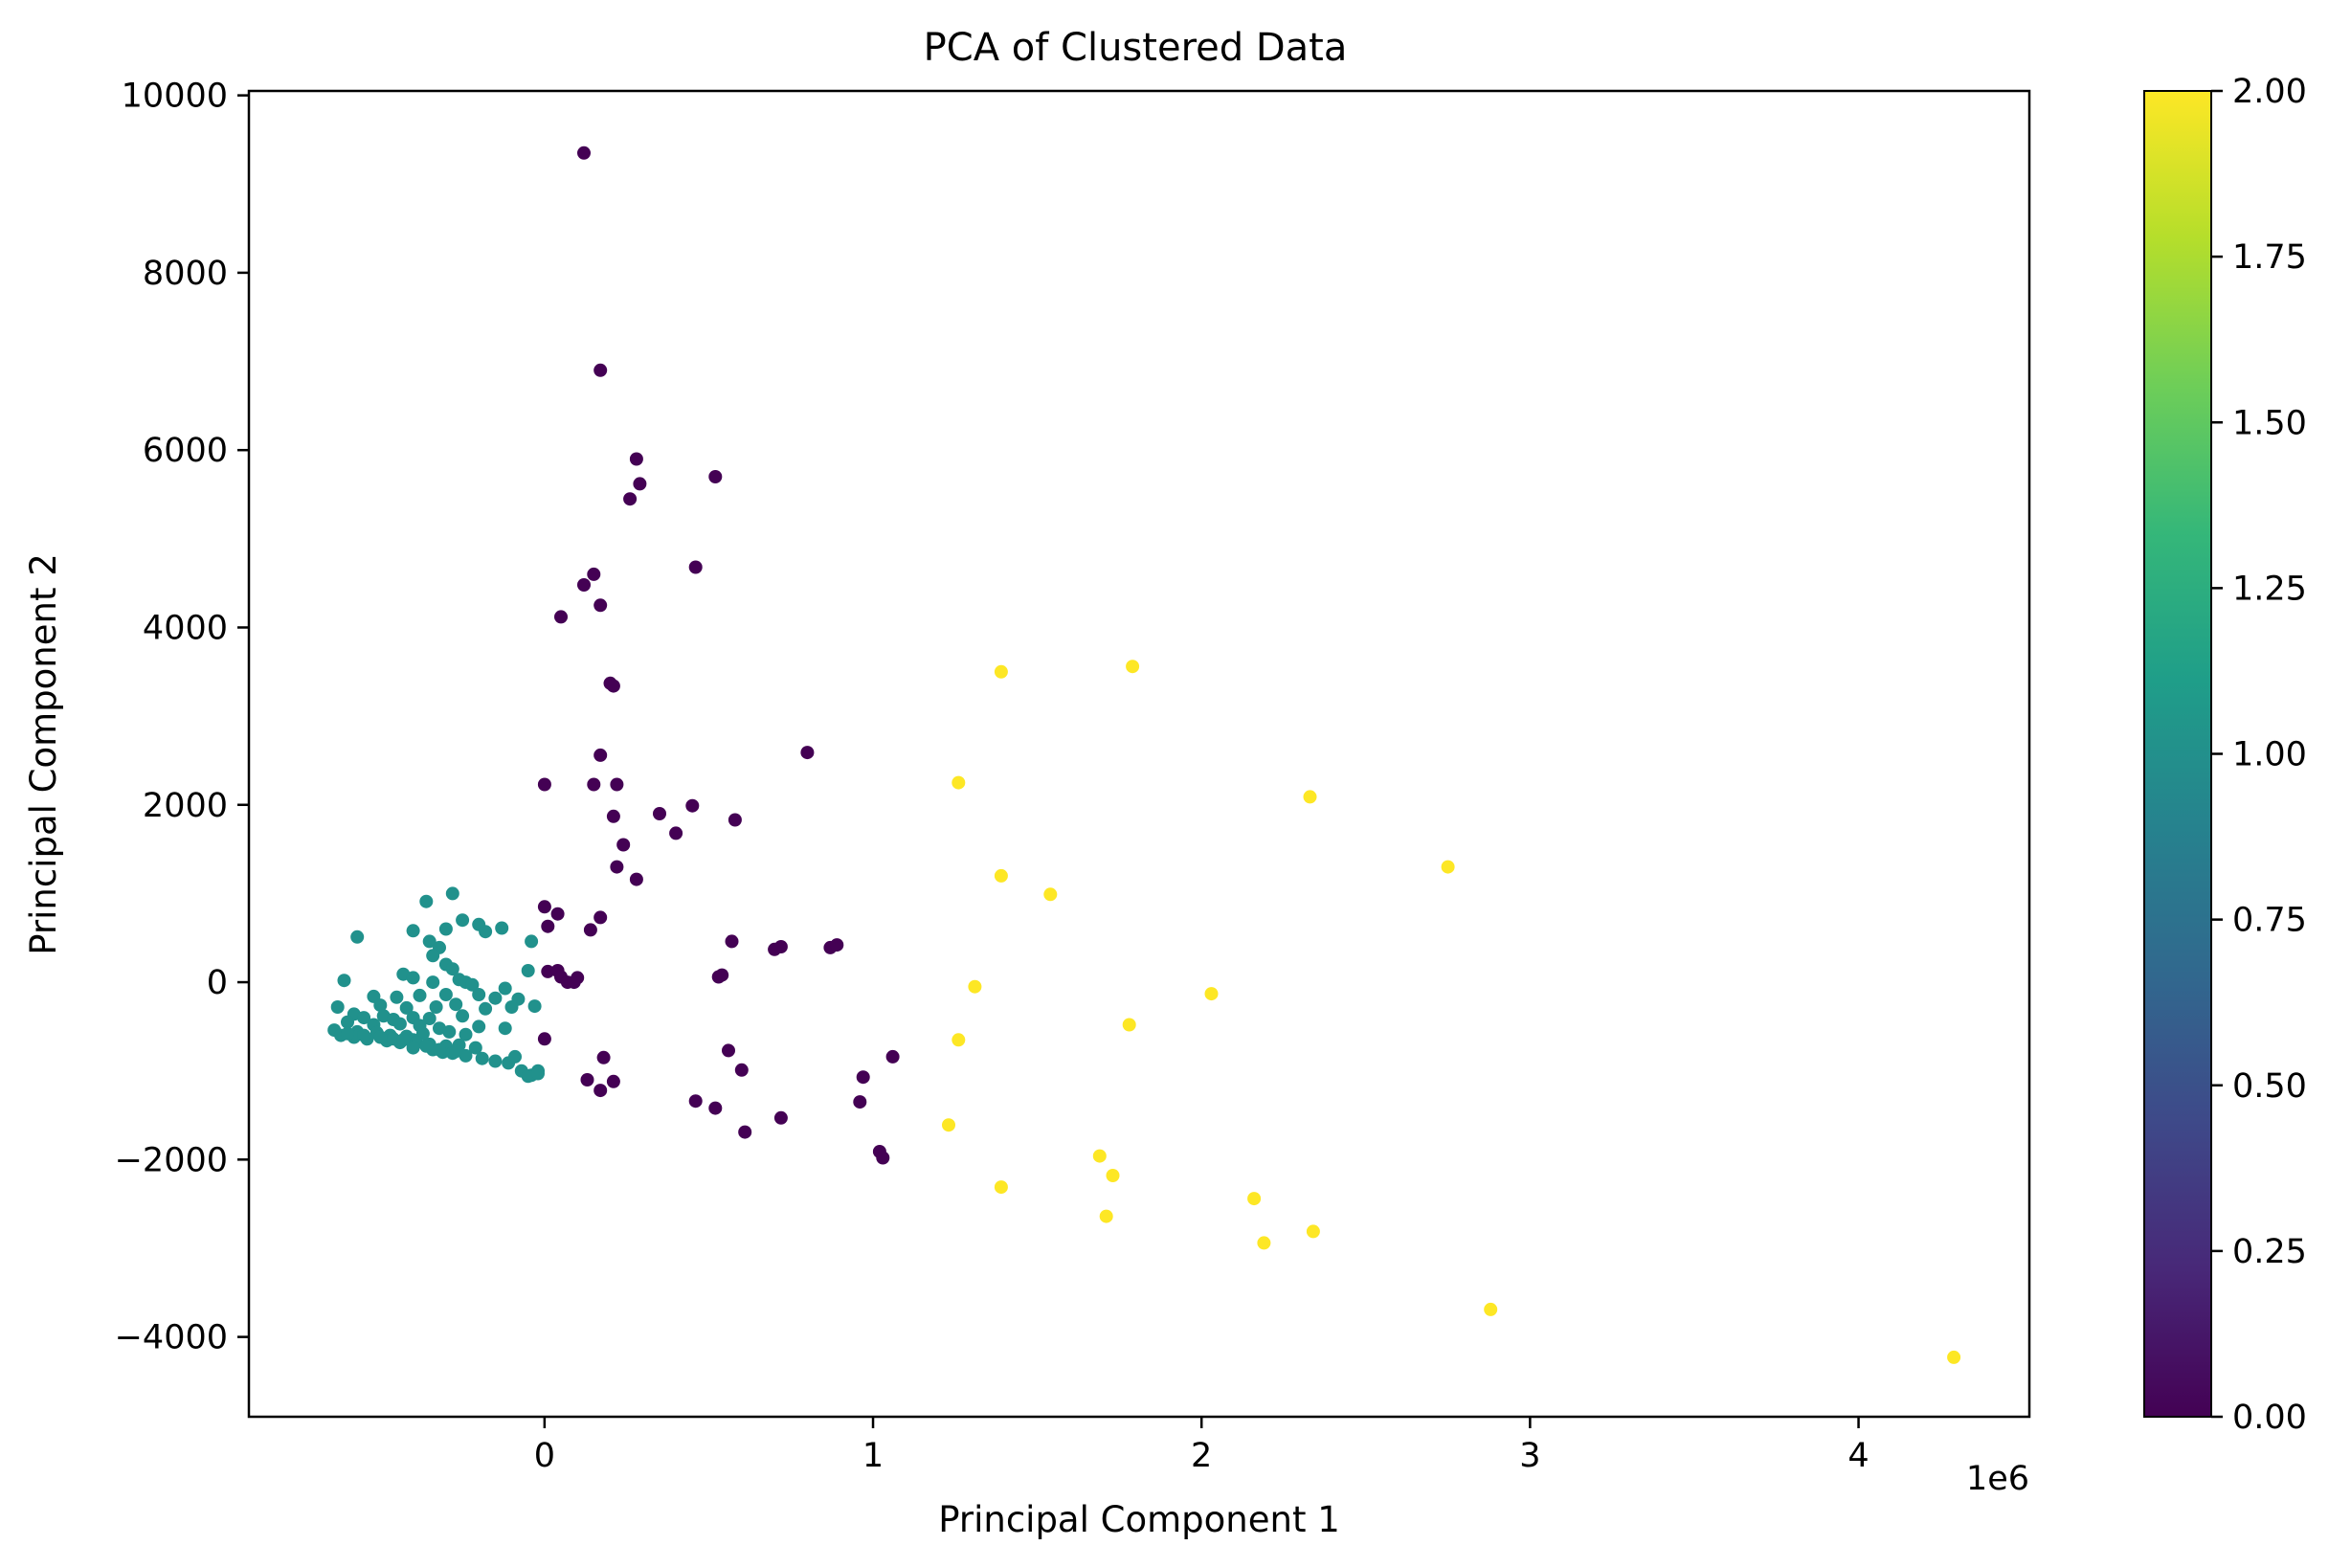 The height and width of the screenshot is (1568, 2351). Describe the element at coordinates (217, 983) in the screenshot. I see `y-tick-label: 0` at that location.